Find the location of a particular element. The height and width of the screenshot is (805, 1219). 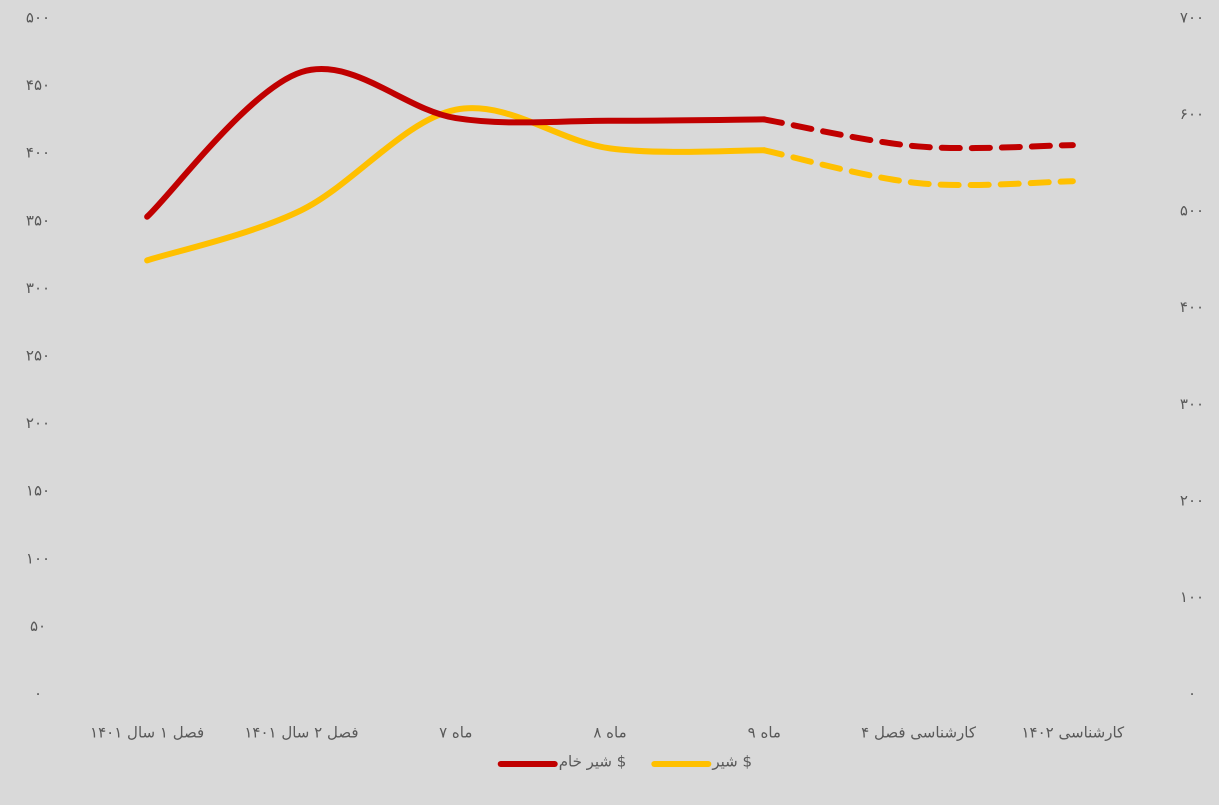

x-tick-label: کارشناسی فصل ۴ is located at coordinates (919, 733).